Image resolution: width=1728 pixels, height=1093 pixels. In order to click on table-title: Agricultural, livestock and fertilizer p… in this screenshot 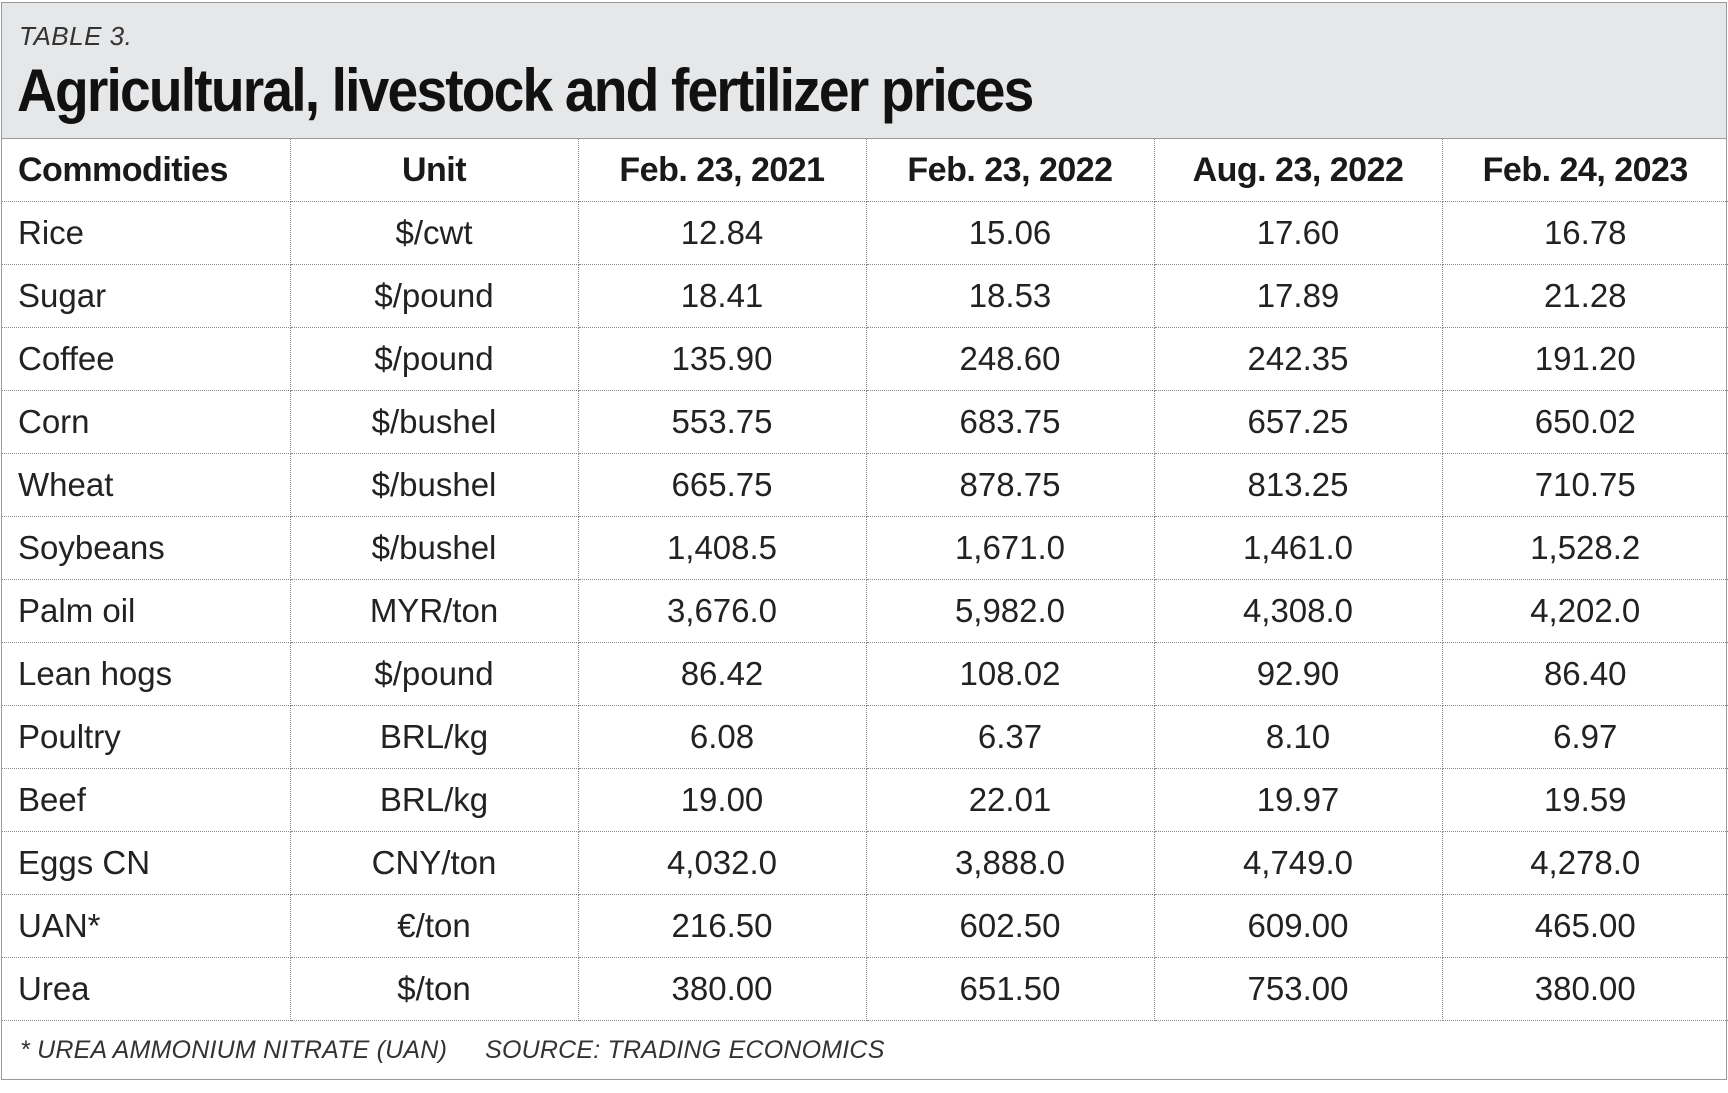, I will do `click(525, 90)`.